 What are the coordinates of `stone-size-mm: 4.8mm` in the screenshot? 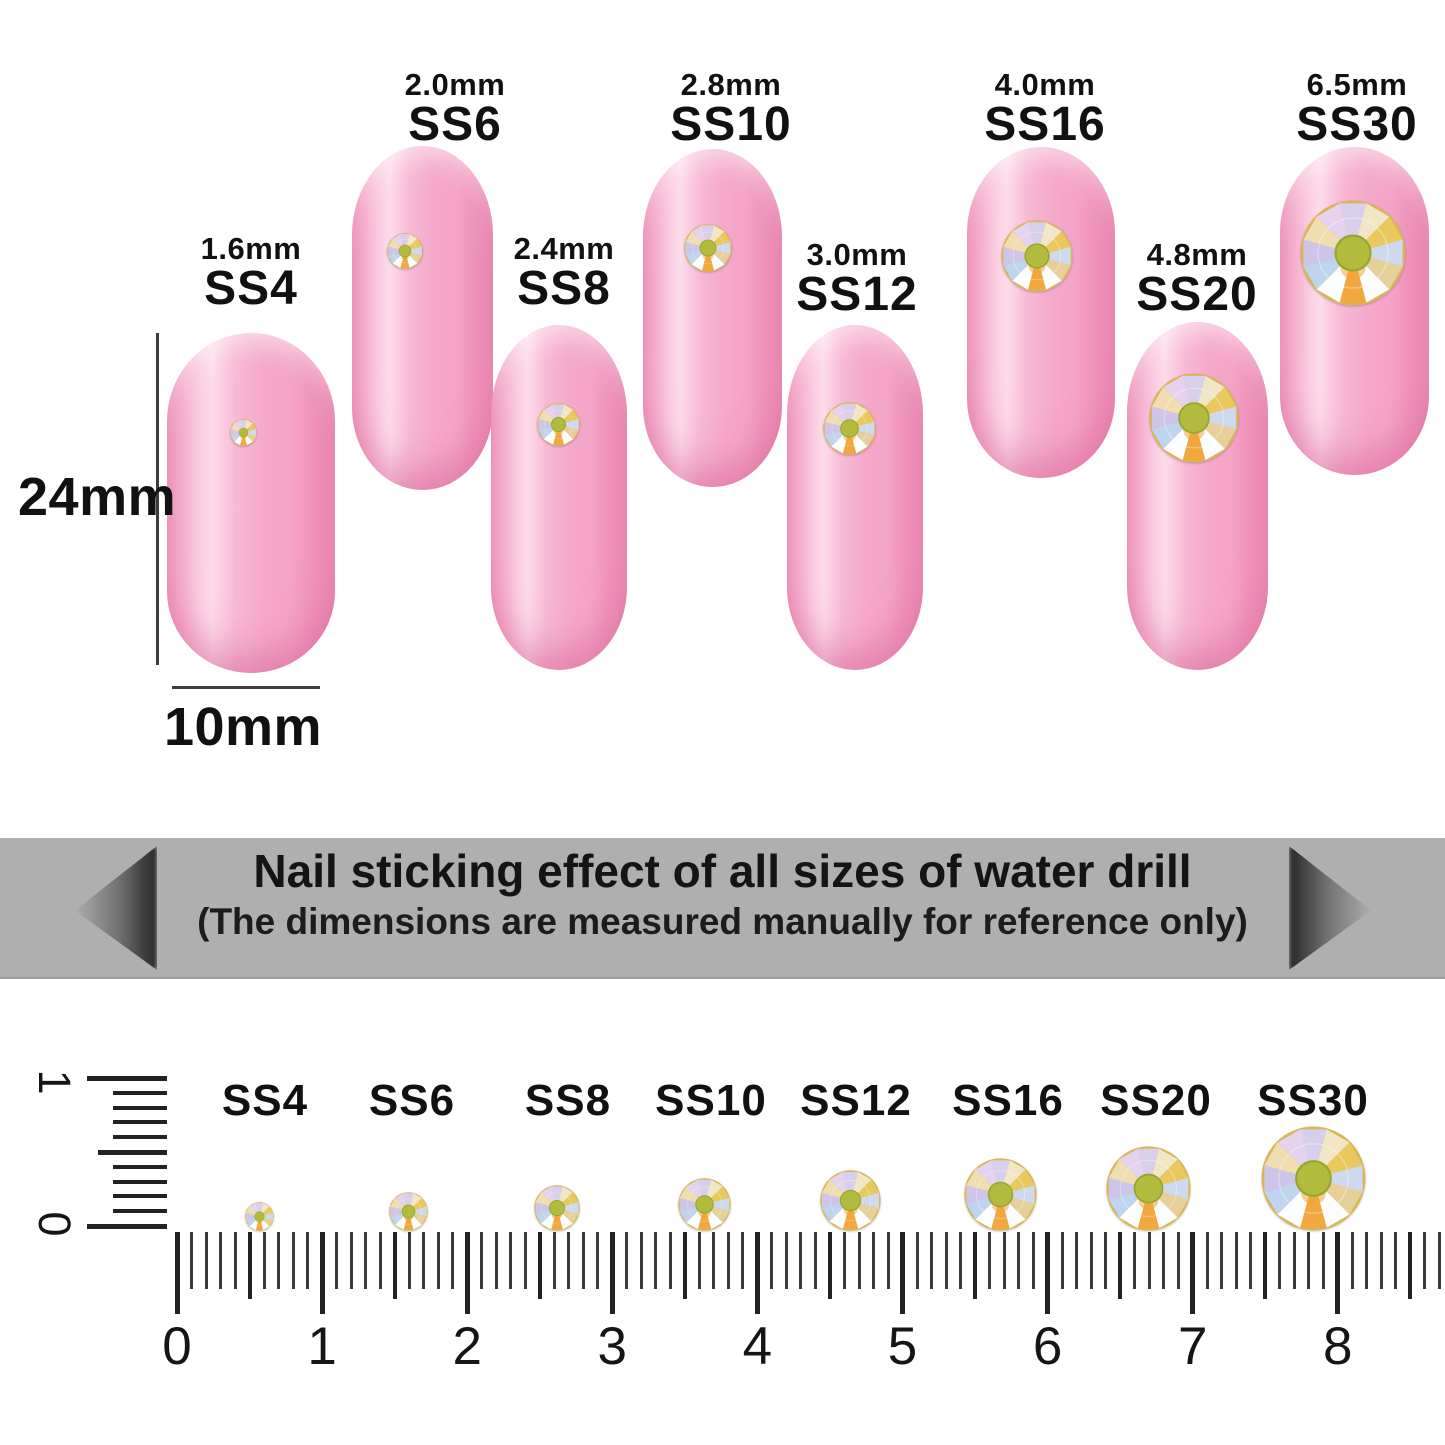 It's located at (1197, 254).